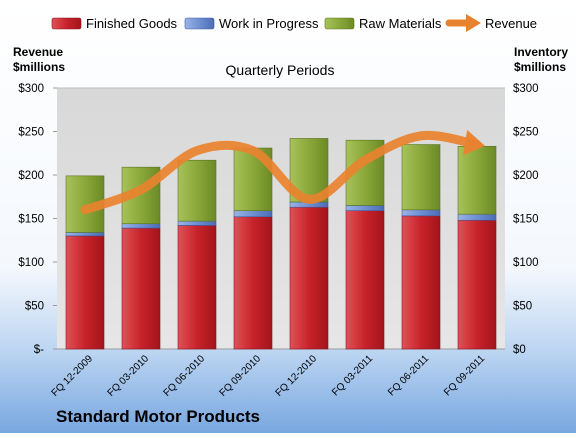  I want to click on legend-item-work-in-progress: Work in Progress, so click(251, 23).